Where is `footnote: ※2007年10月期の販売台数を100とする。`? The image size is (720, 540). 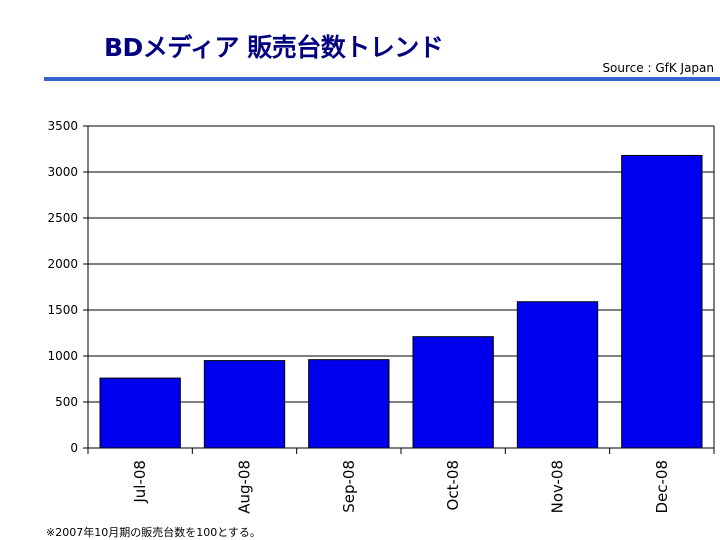
footnote: ※2007年10月期の販売台数を100とする。 is located at coordinates (153, 532).